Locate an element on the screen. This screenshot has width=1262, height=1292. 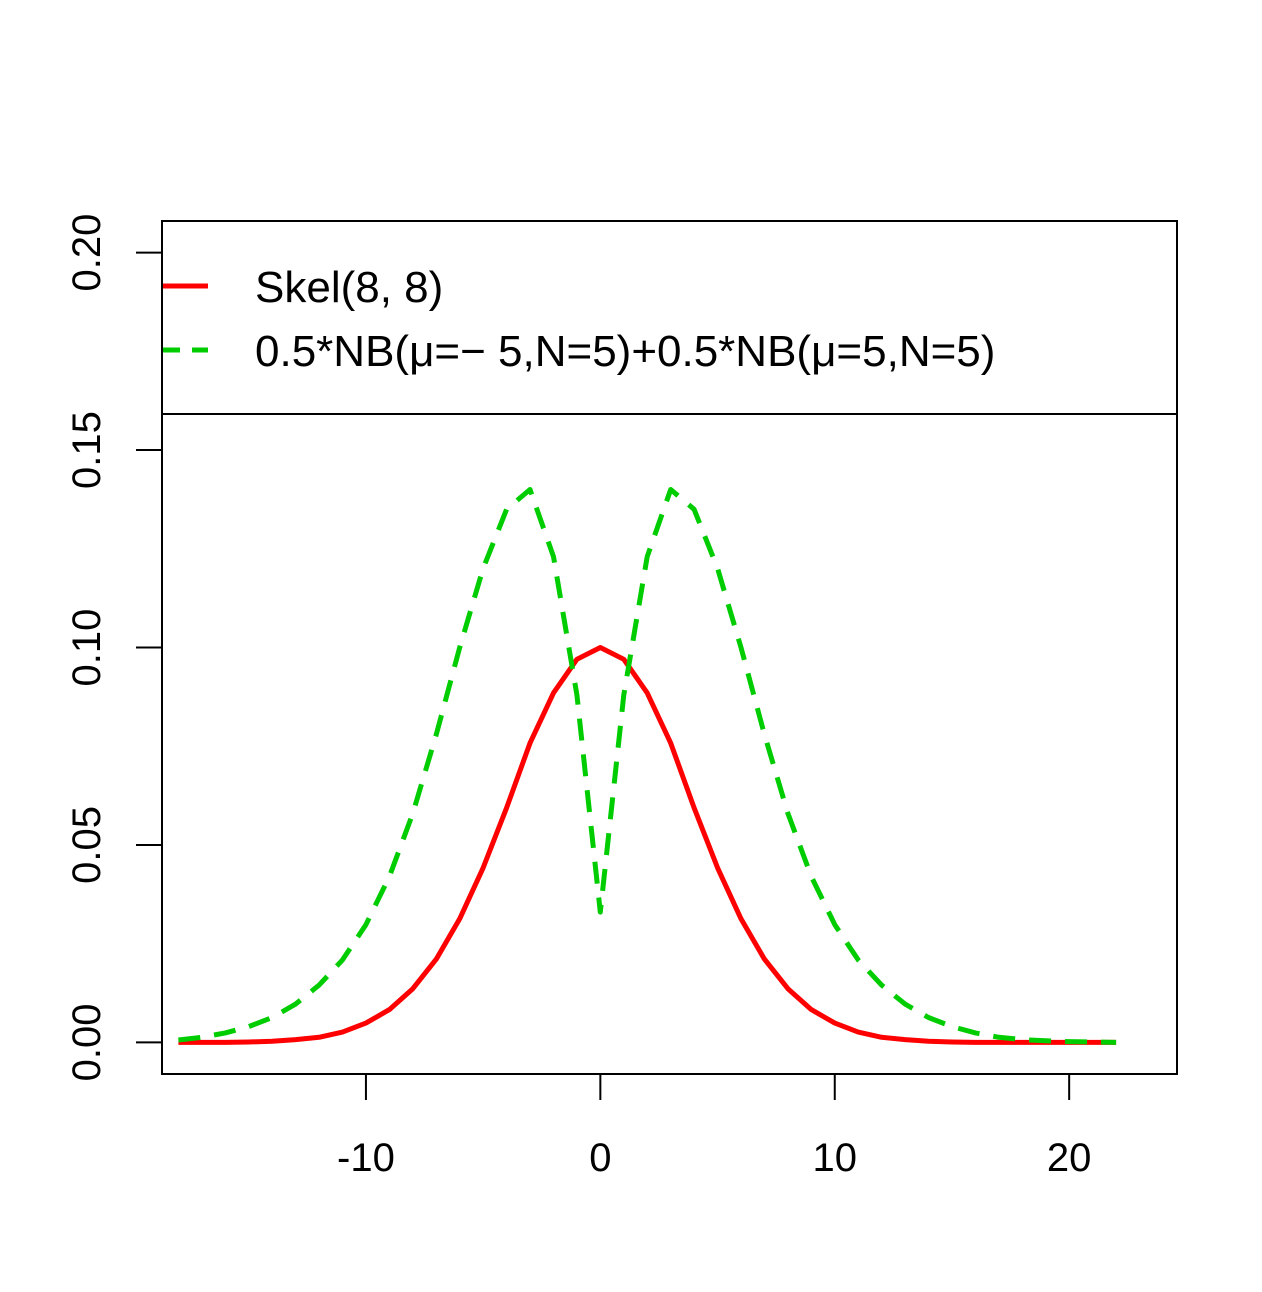
y-tick-label: 0.05 is located at coordinates (87, 845).